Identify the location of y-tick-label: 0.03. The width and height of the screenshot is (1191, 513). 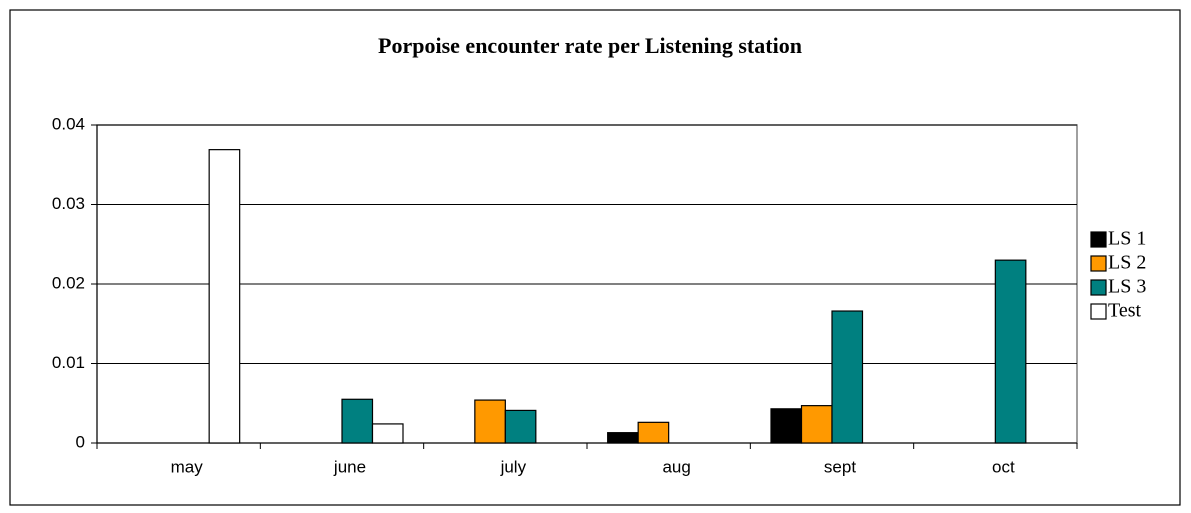
(68, 203).